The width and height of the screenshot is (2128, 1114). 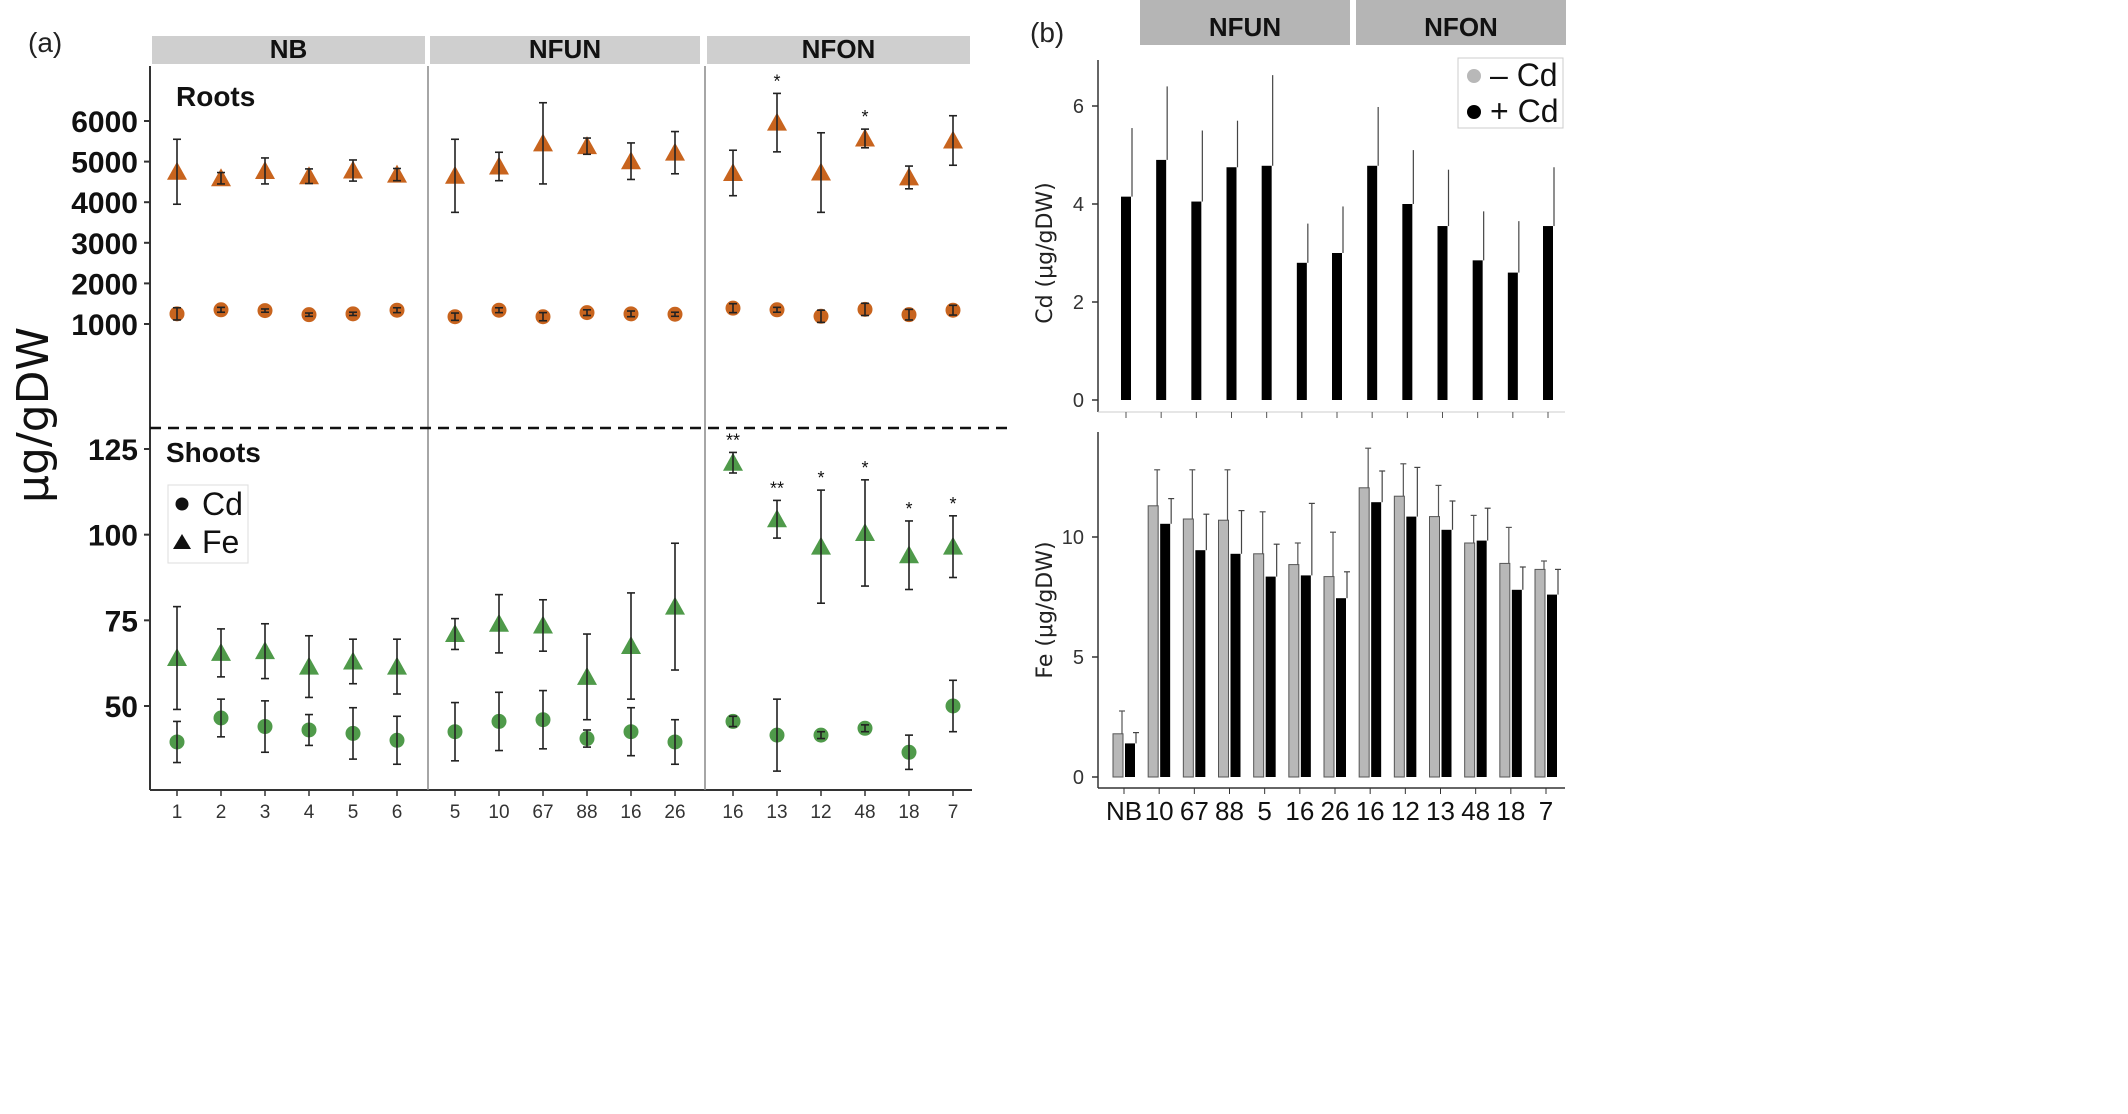 What do you see at coordinates (104, 203) in the screenshot?
I see `y-tick-label: 4000` at bounding box center [104, 203].